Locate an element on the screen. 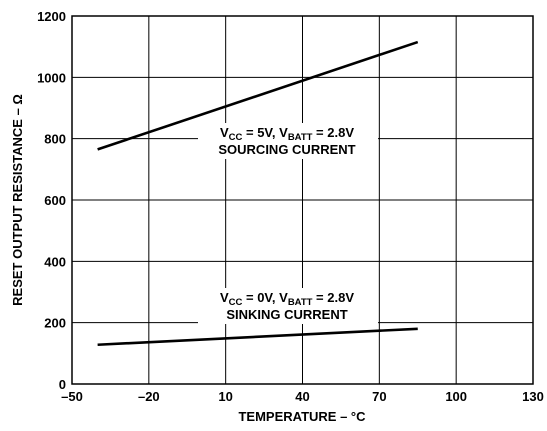  y-tick-label: 0 is located at coordinates (62, 384).